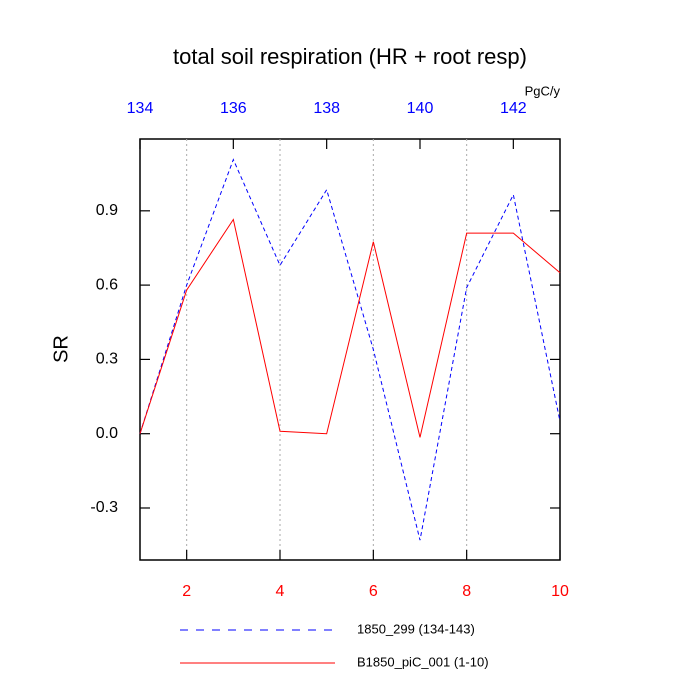  I want to click on x2-tick-label: 134, so click(140, 108).